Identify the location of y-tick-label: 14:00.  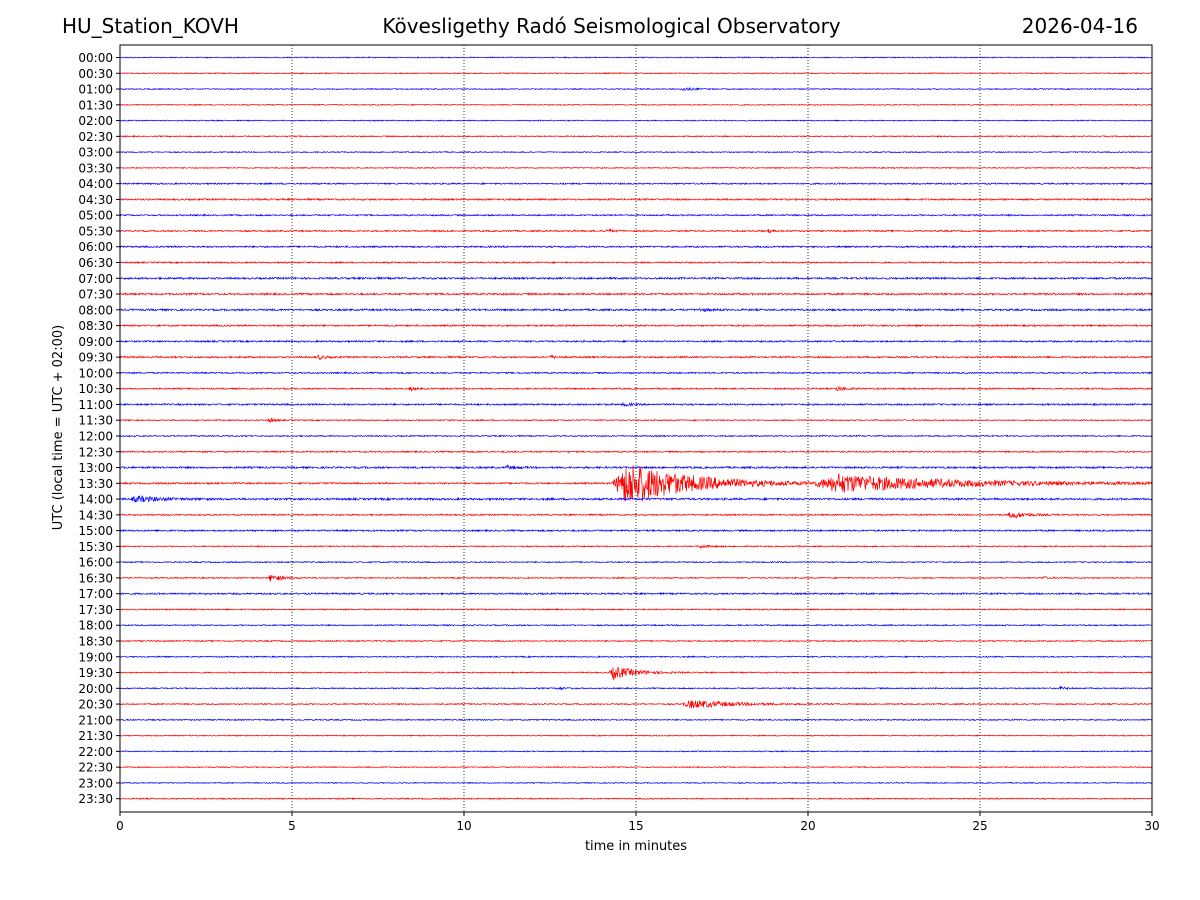
(95, 500).